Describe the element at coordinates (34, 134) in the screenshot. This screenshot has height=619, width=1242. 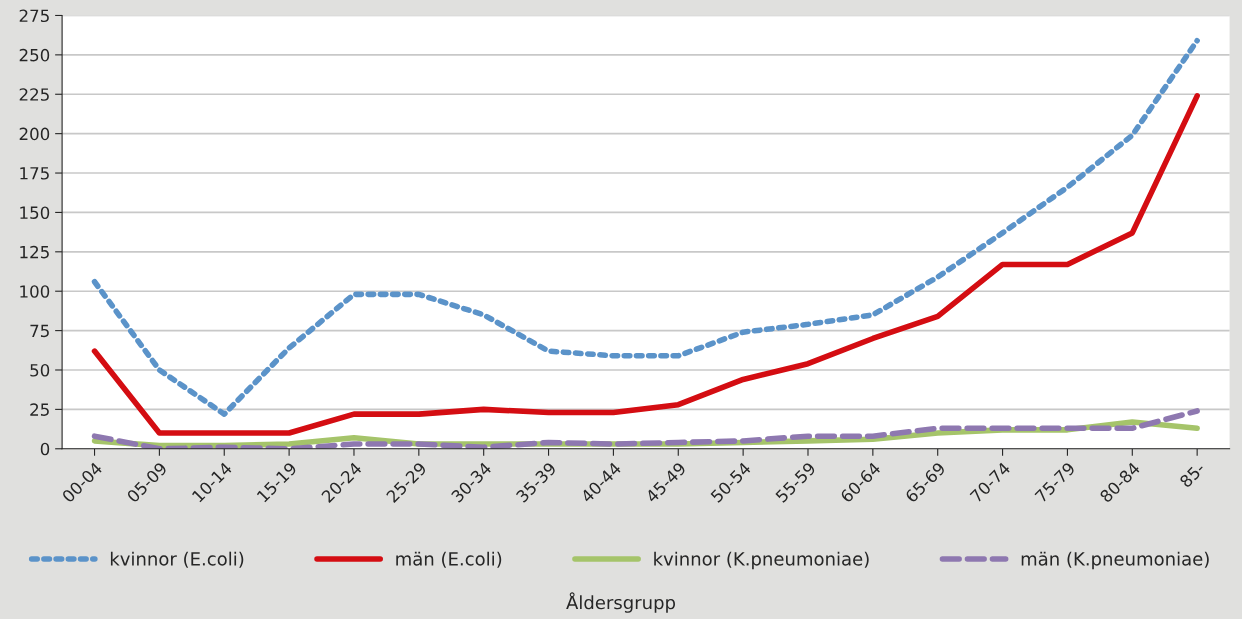
I see `y-tick-label: 200` at that location.